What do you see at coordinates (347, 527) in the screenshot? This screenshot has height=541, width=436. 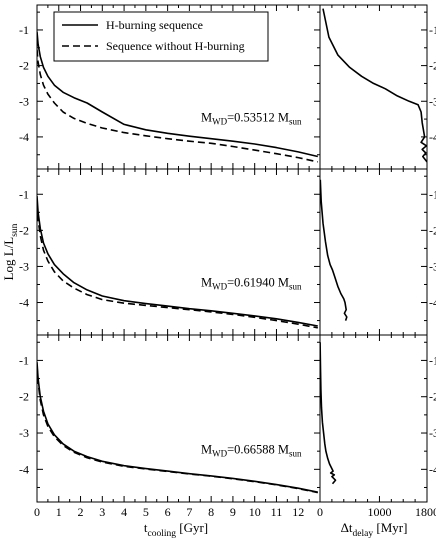 I see `x-axis-title-right-main: Δt` at bounding box center [347, 527].